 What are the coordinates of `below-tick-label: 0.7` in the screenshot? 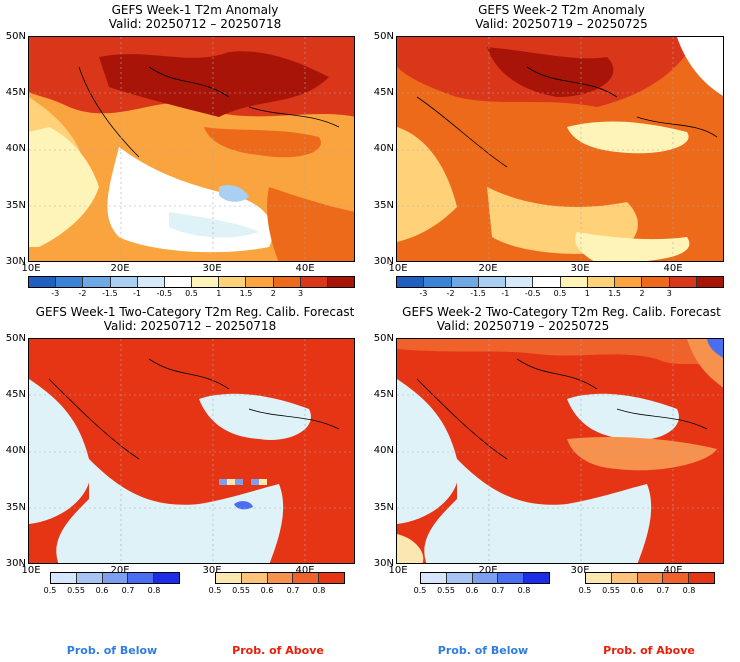 It's located at (128, 590).